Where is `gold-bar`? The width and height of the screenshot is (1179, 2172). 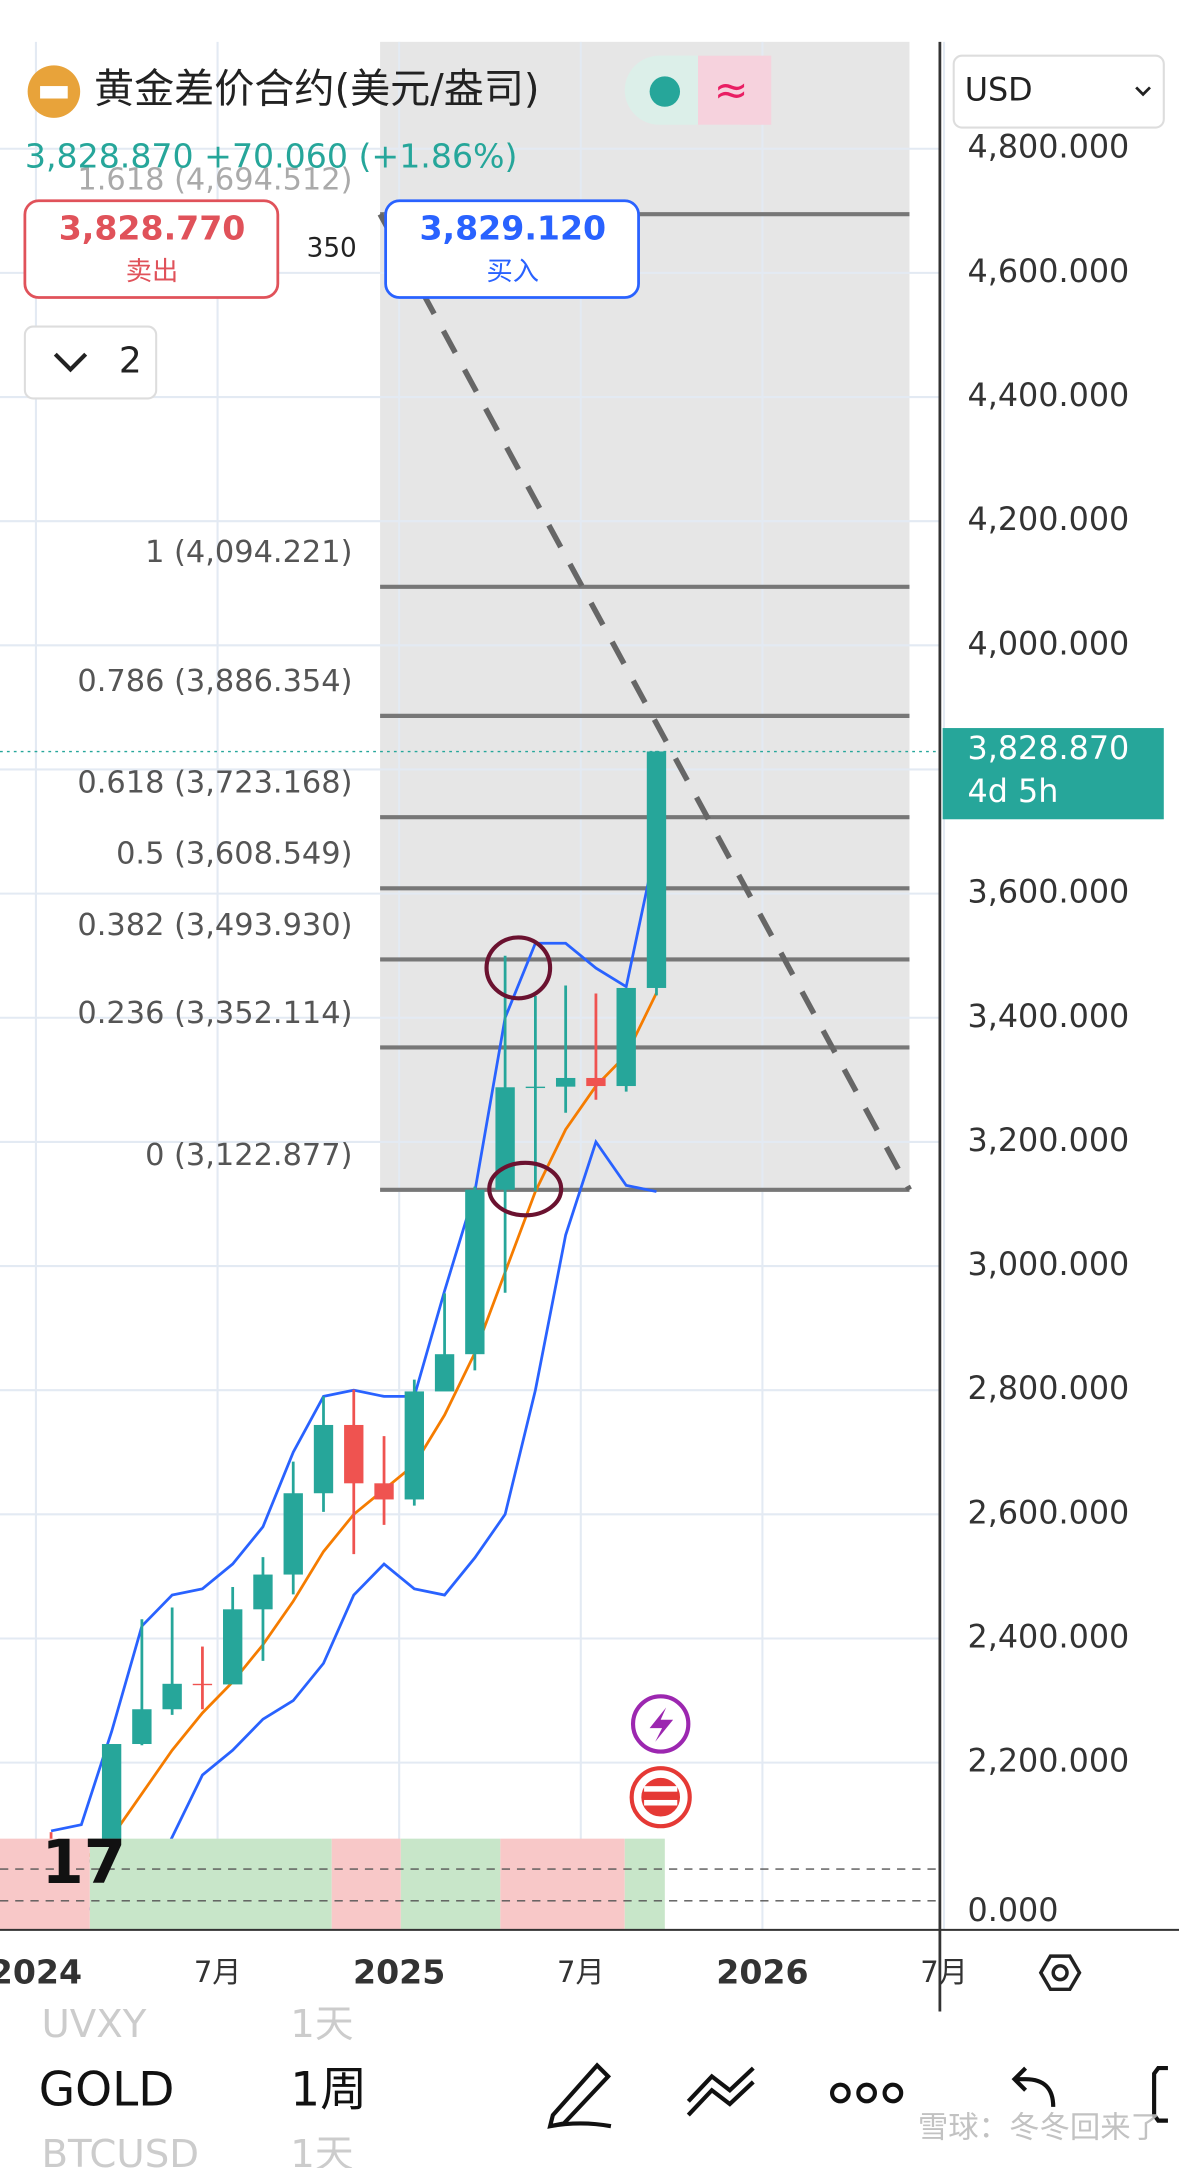
gold-bar is located at coordinates (54, 92).